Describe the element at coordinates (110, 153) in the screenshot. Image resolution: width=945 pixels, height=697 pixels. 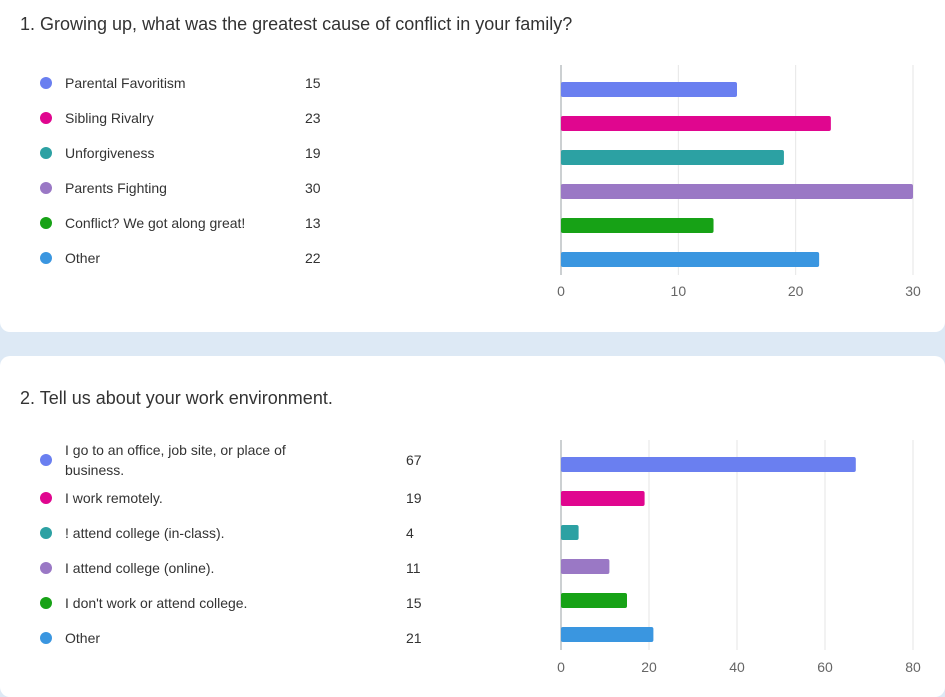
I see `legend-label: Unforgiveness` at that location.